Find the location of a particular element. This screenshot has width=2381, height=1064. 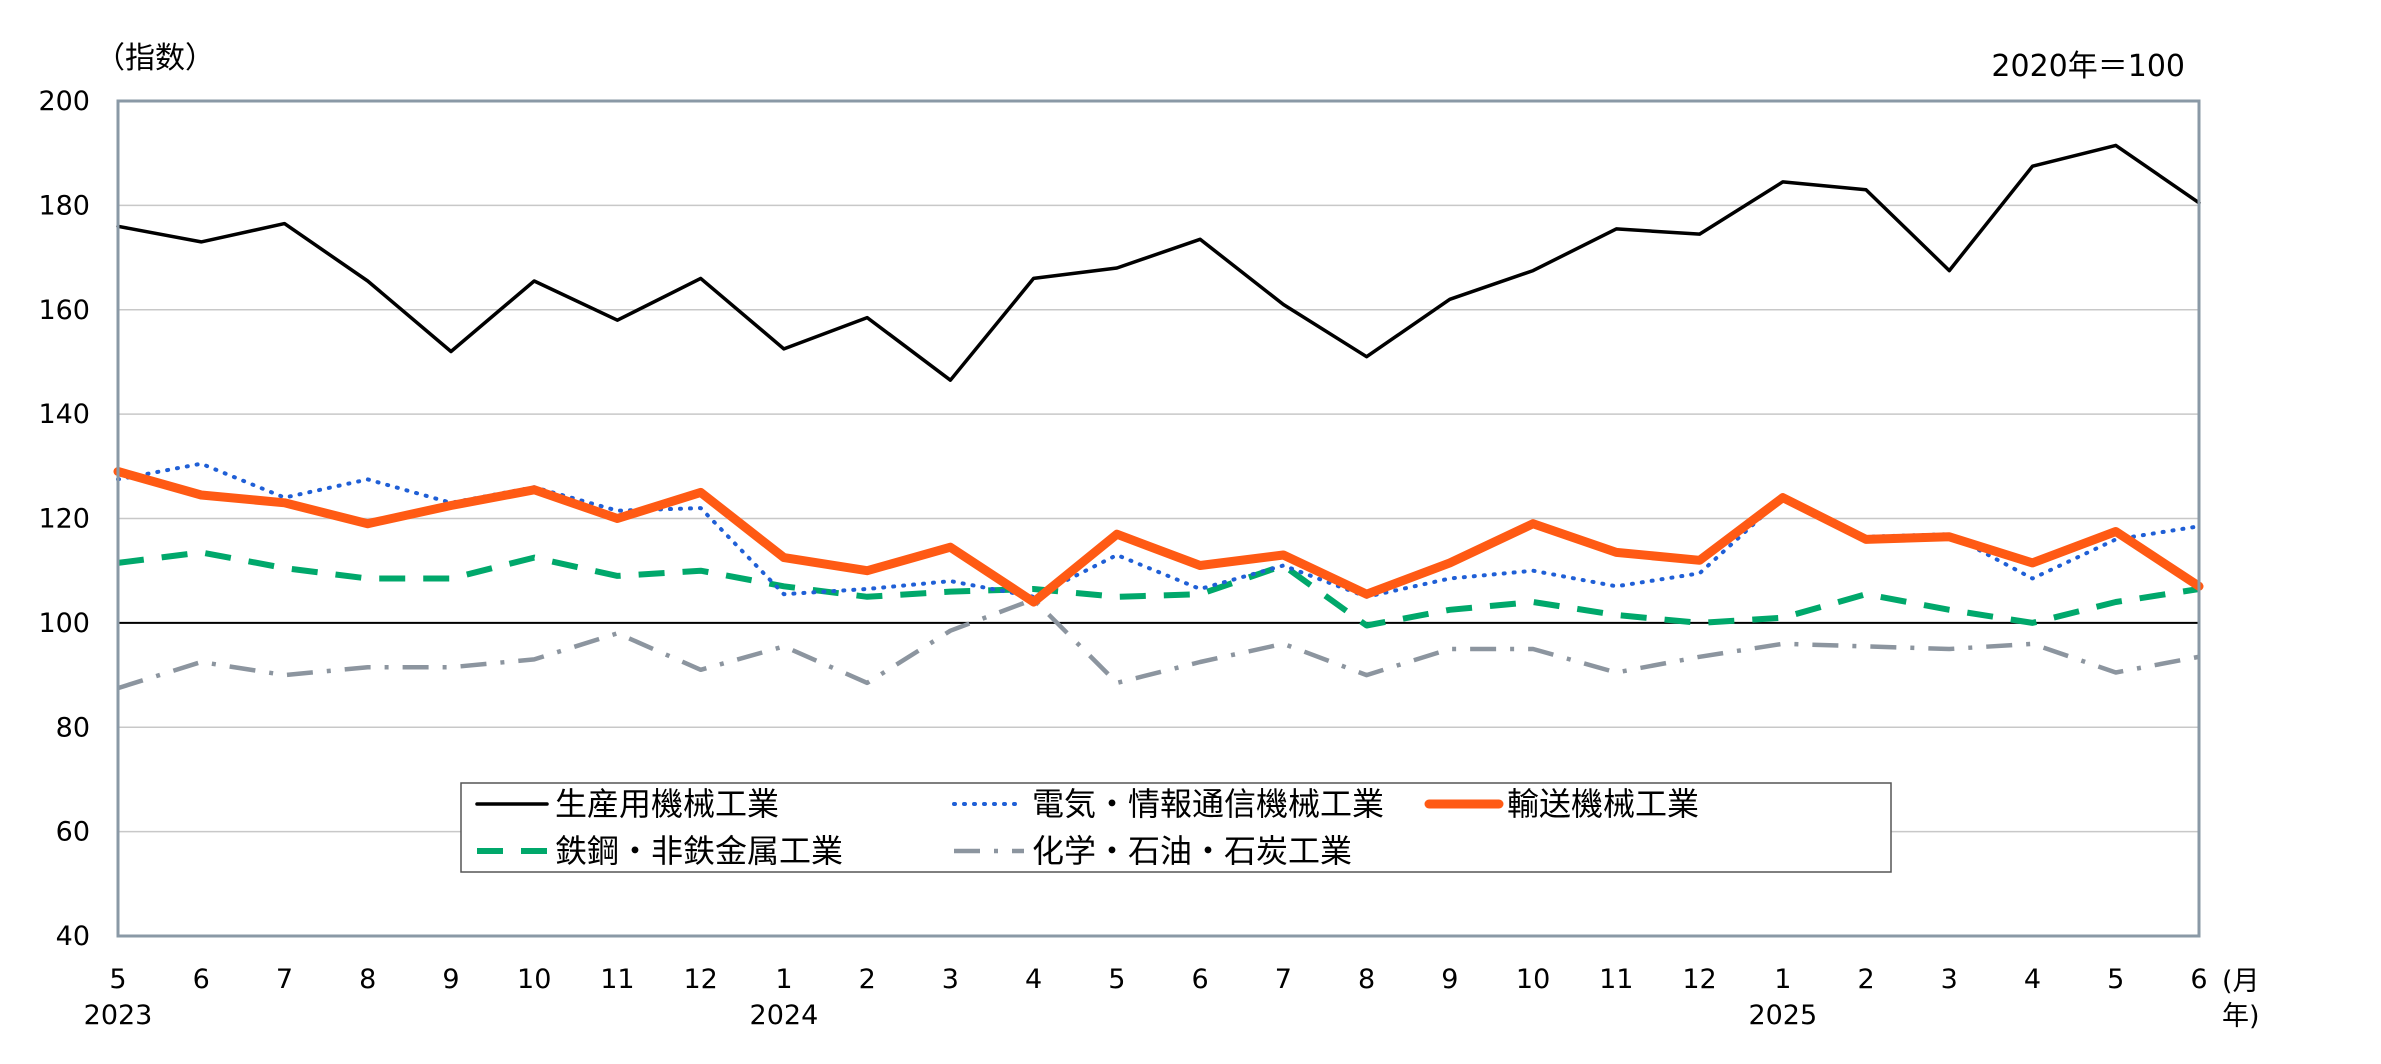

x-year-label: 2025 is located at coordinates (1782, 1015).